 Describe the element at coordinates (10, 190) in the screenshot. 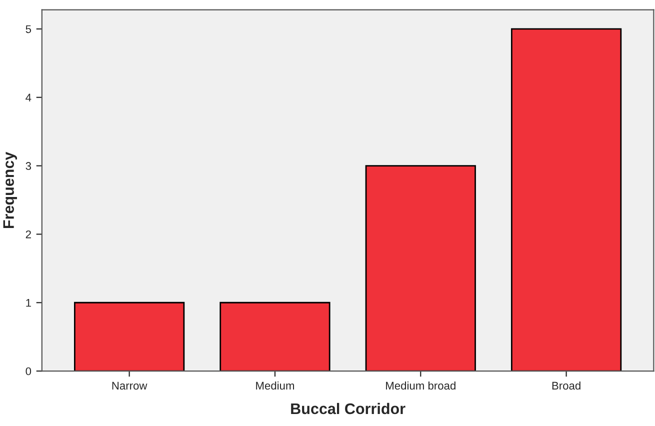

I see `y-axis-title: Frequency` at that location.